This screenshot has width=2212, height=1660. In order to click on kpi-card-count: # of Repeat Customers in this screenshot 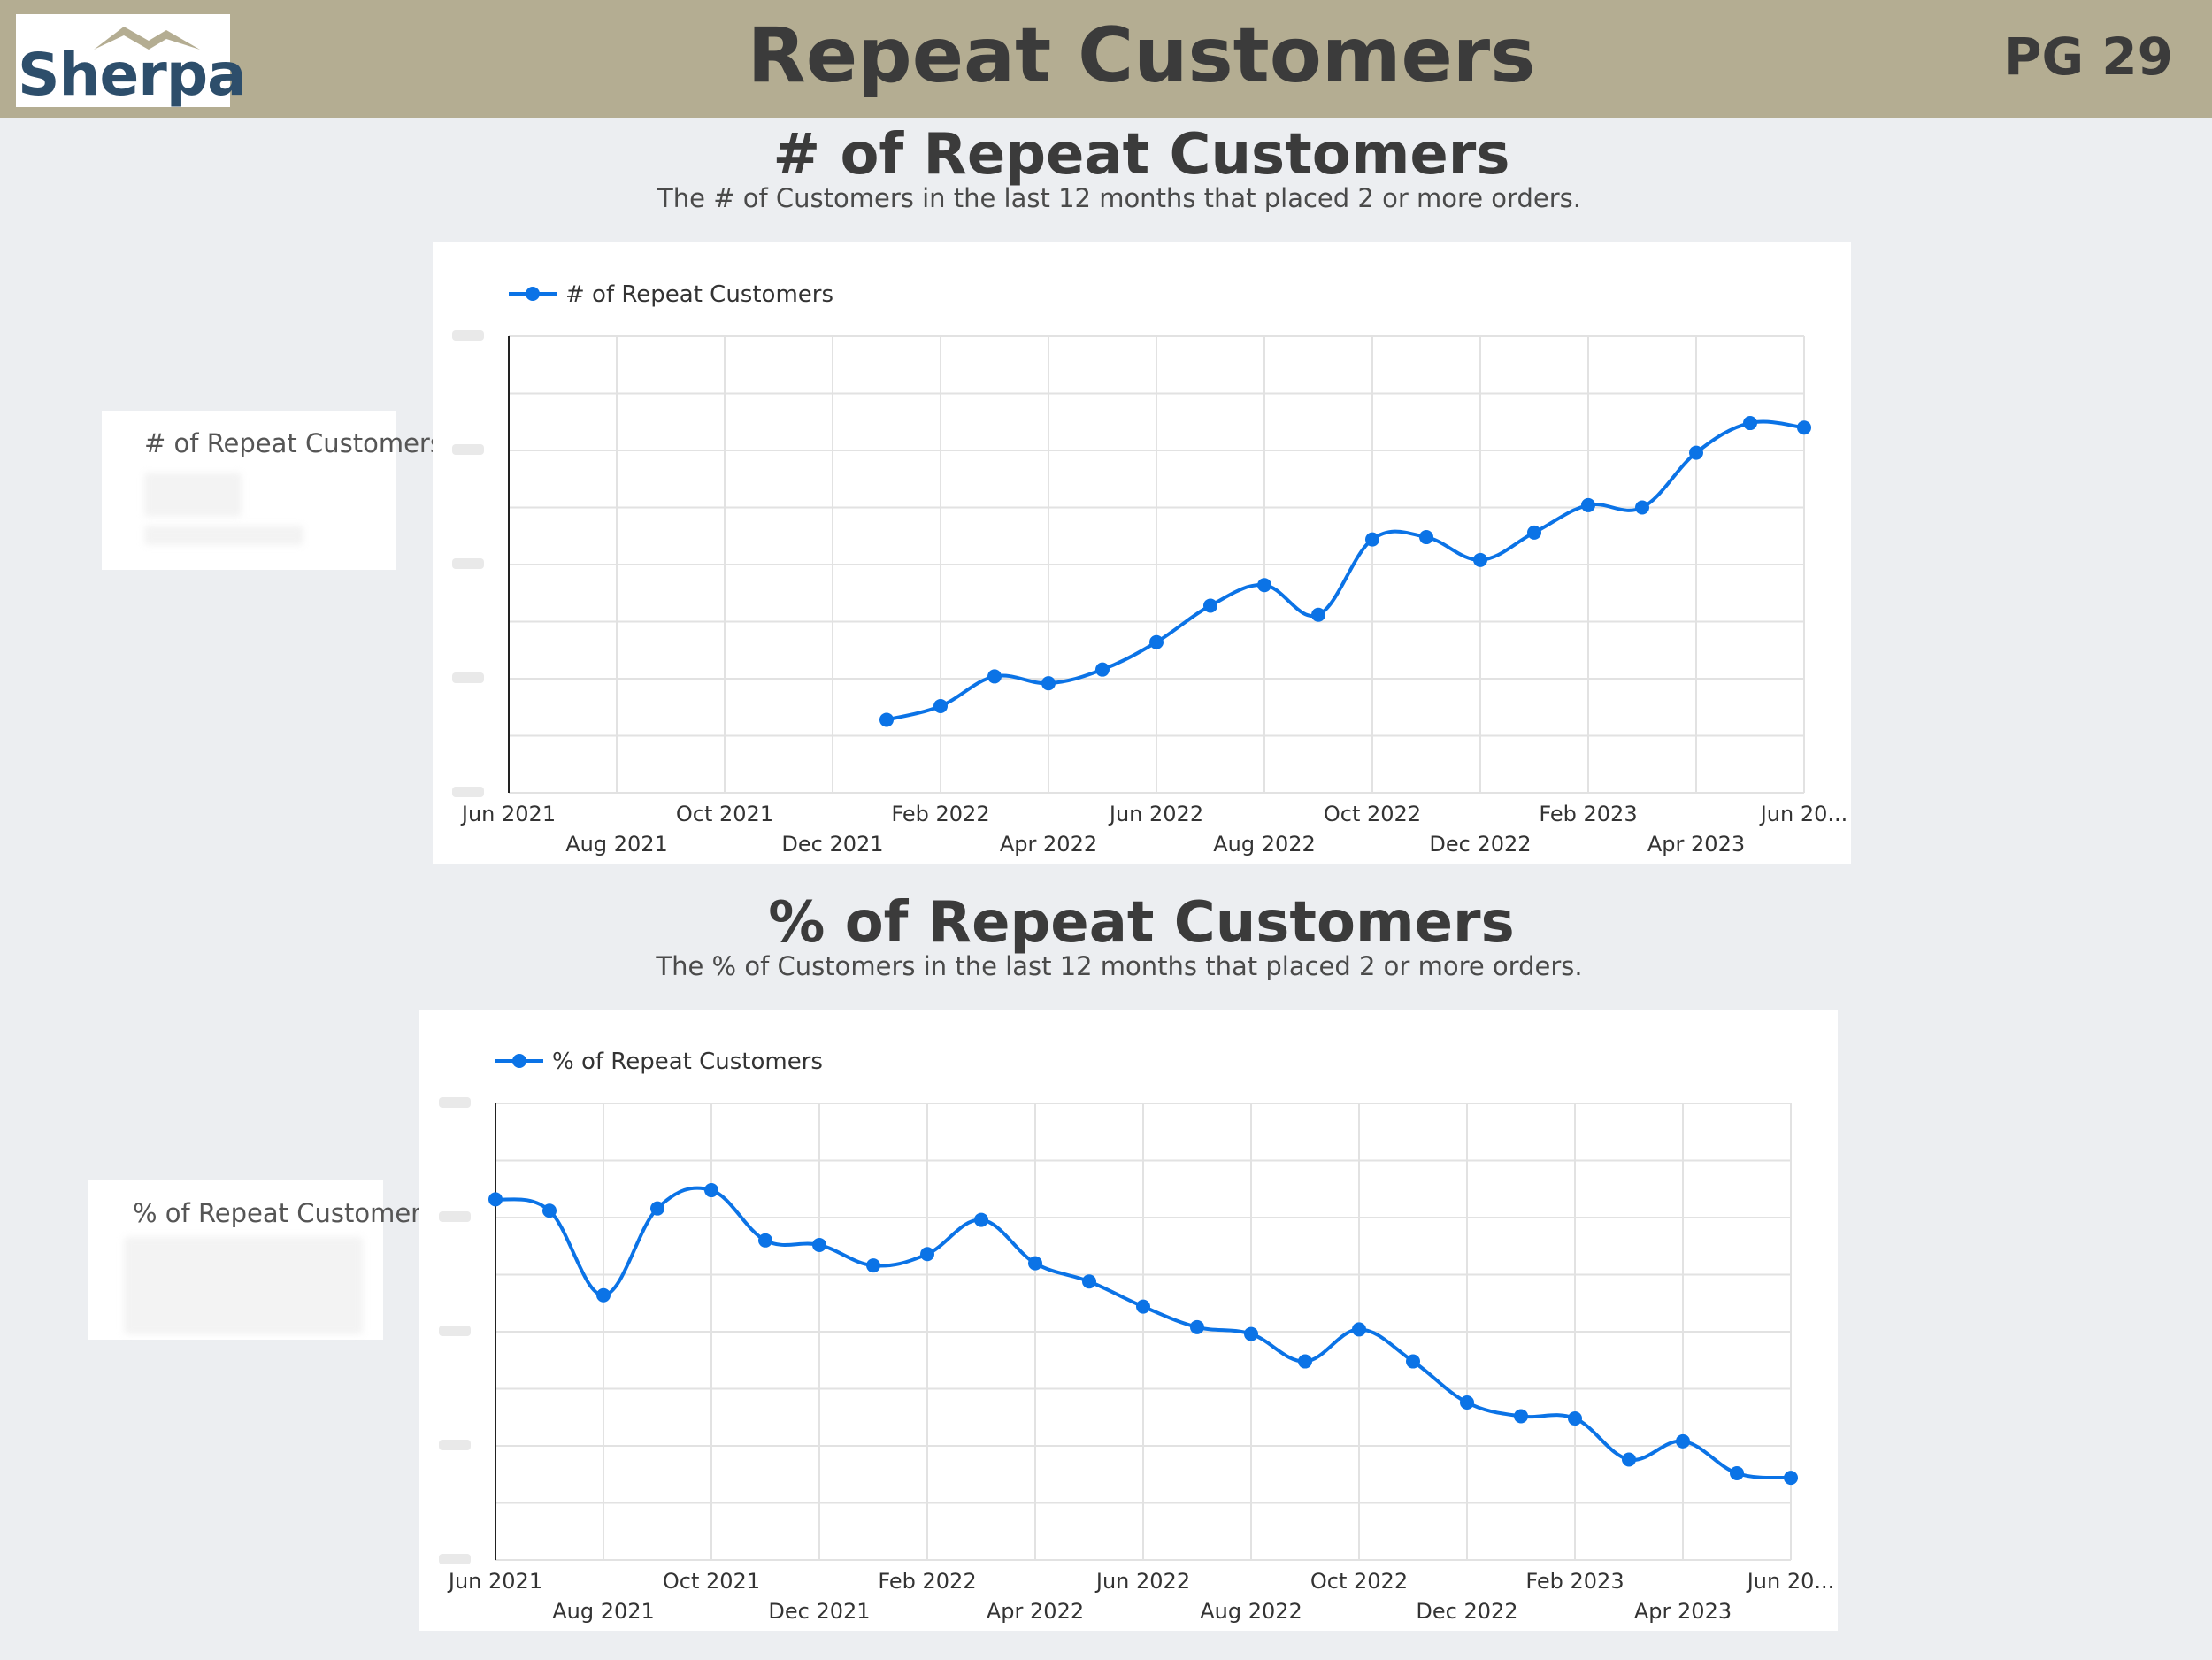, I will do `click(273, 490)`.